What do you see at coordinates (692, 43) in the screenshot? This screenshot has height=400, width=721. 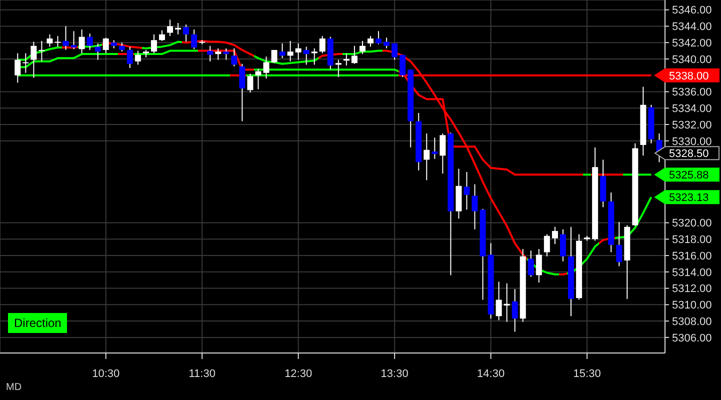 I see `y-tick-label: 5342.00` at bounding box center [692, 43].